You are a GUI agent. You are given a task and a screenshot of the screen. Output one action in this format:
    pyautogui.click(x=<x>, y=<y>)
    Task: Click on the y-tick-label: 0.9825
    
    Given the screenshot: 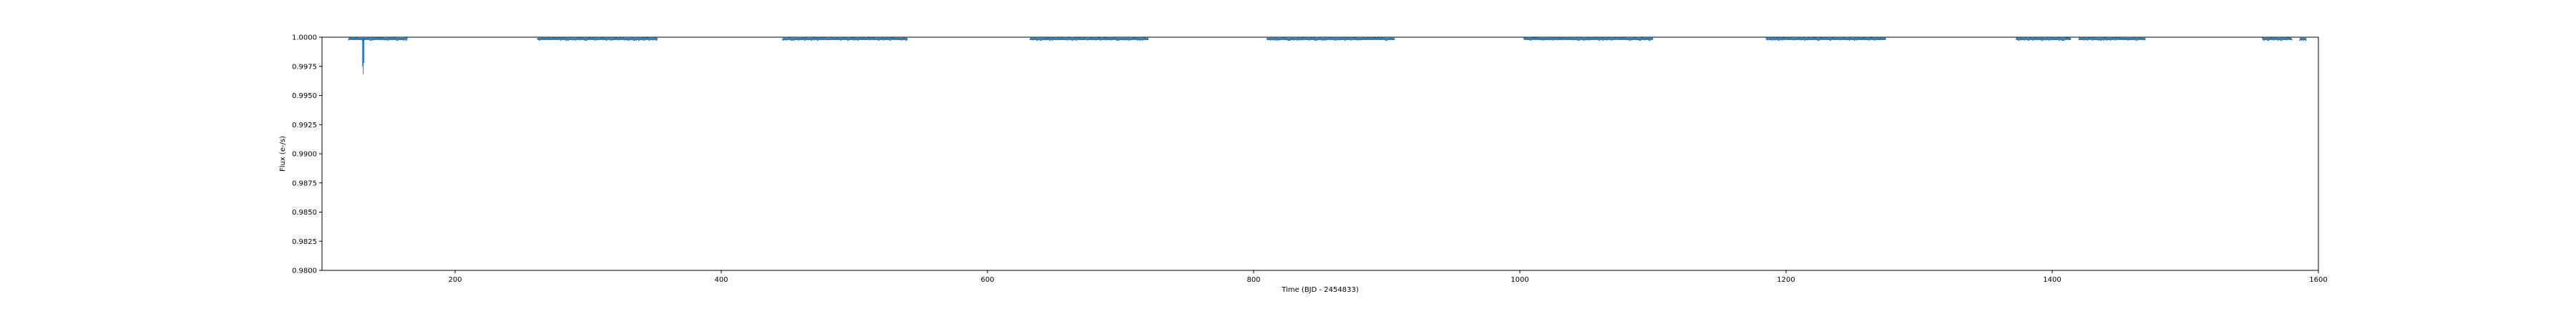 What is the action you would take?
    pyautogui.click(x=304, y=242)
    